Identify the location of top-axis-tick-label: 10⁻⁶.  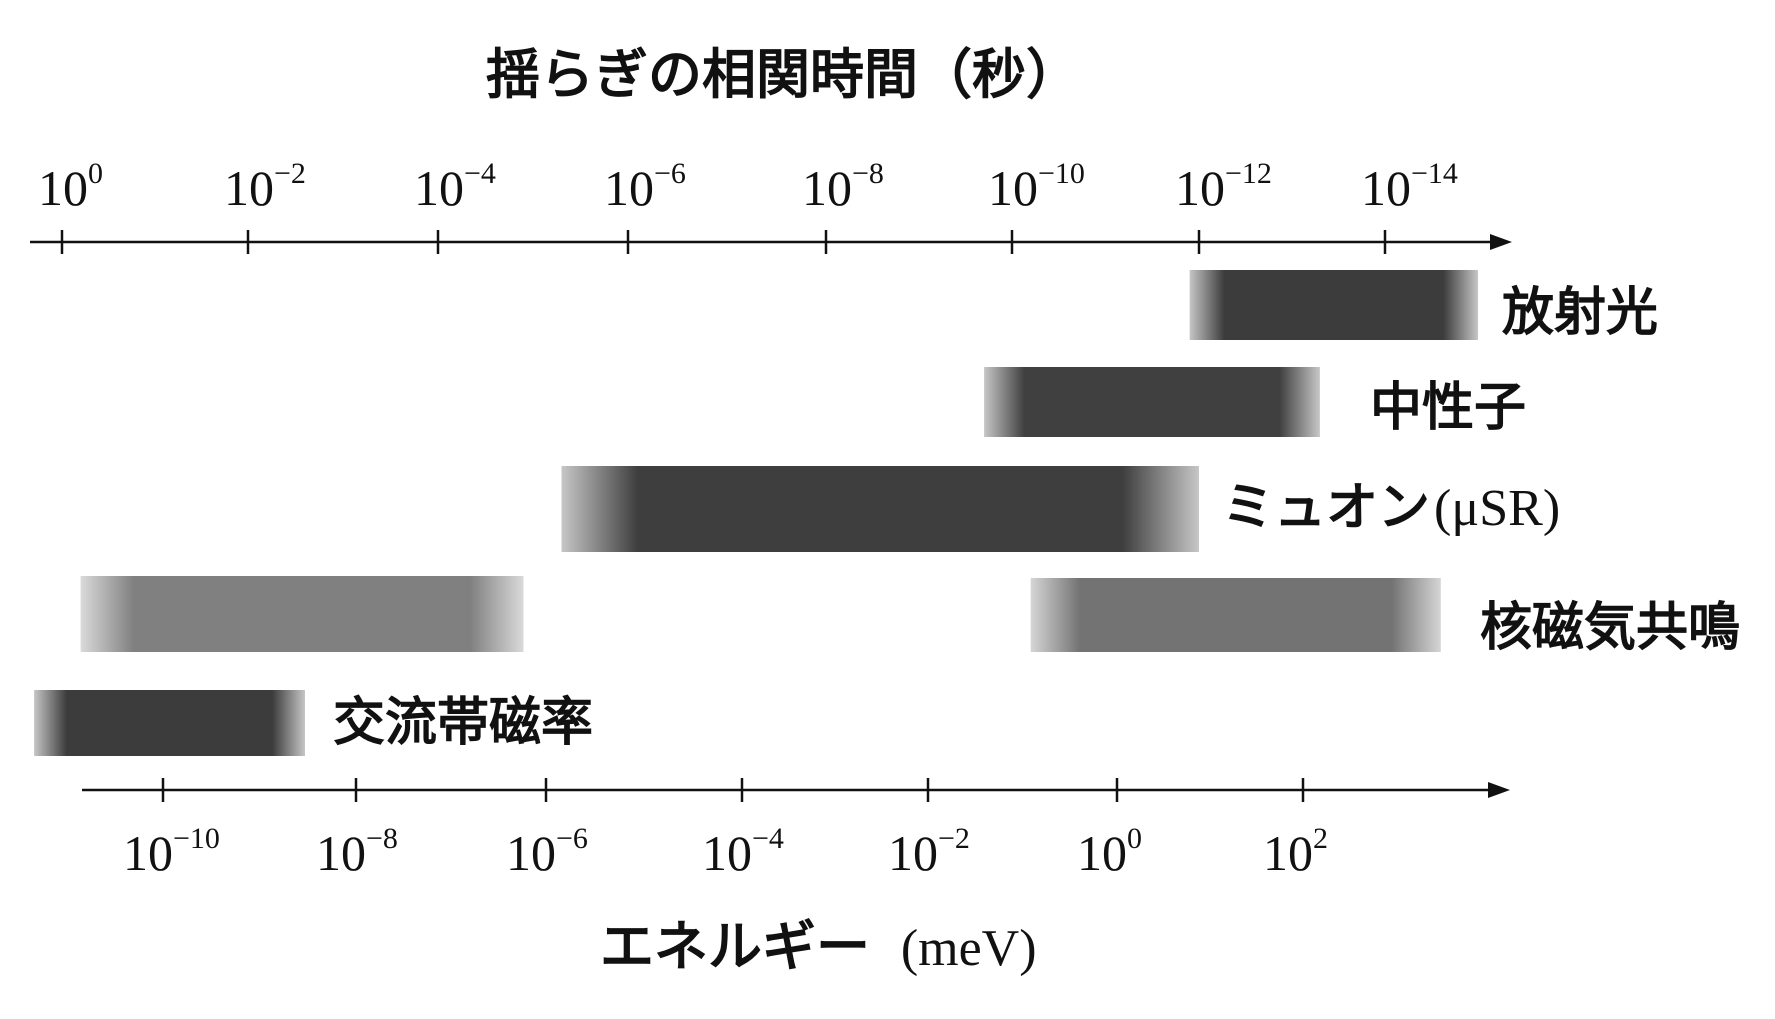
(645, 186).